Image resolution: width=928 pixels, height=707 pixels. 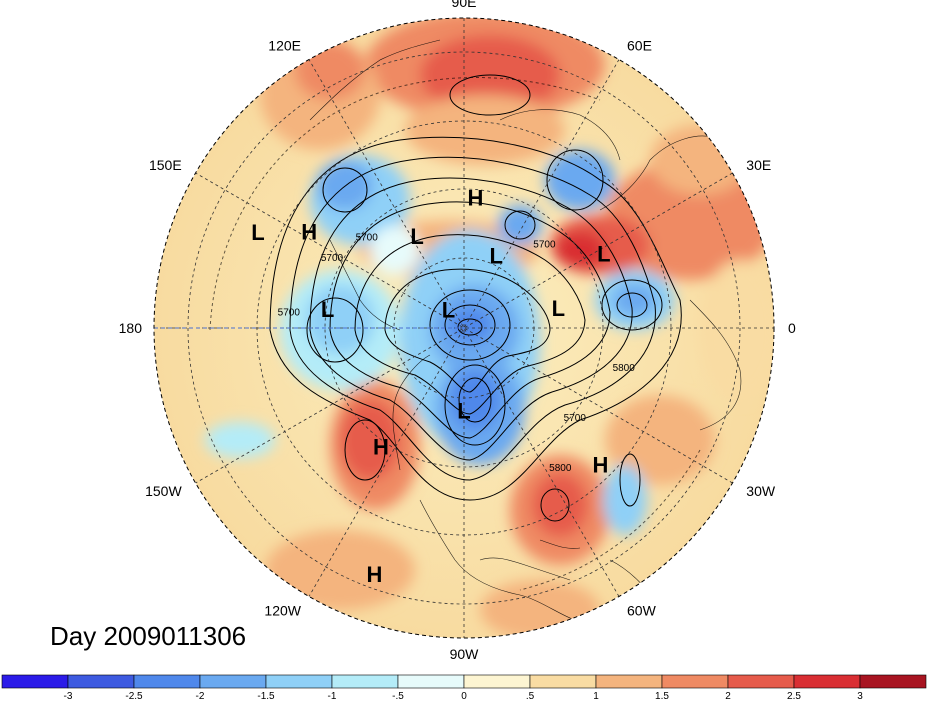 What do you see at coordinates (544, 245) in the screenshot?
I see `contour-label-3: 5700` at bounding box center [544, 245].